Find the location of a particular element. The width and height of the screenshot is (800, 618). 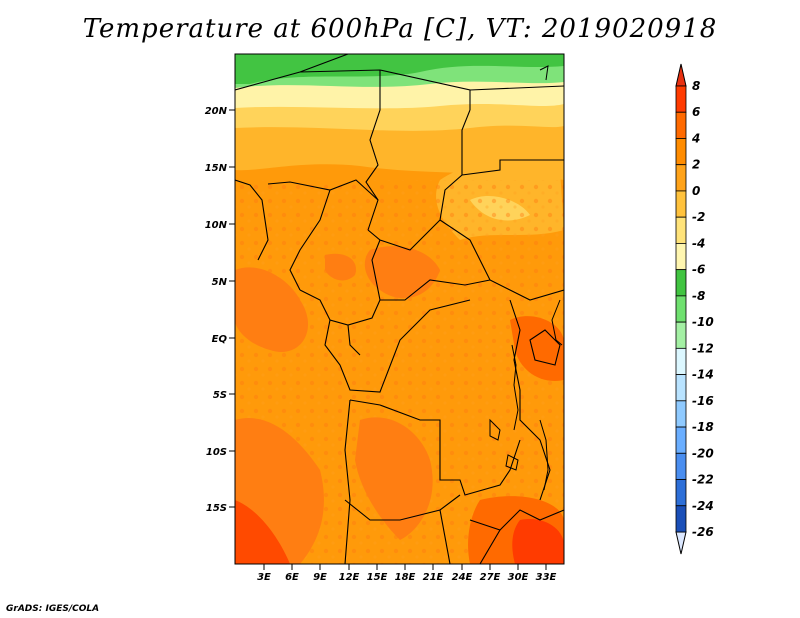

colorbar-label: -12 is located at coordinates (703, 348).